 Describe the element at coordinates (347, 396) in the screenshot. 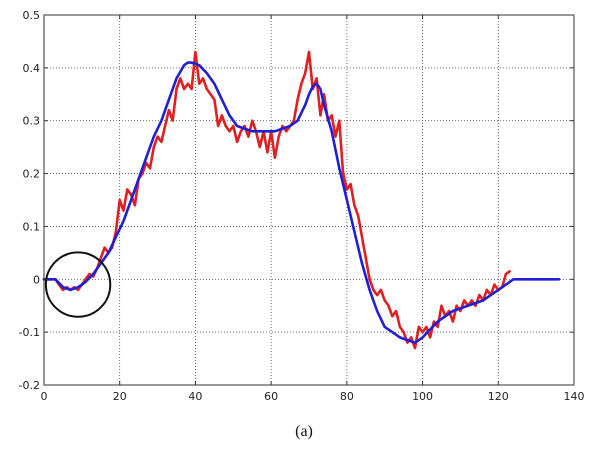

I see `x-tick-label: 80` at that location.